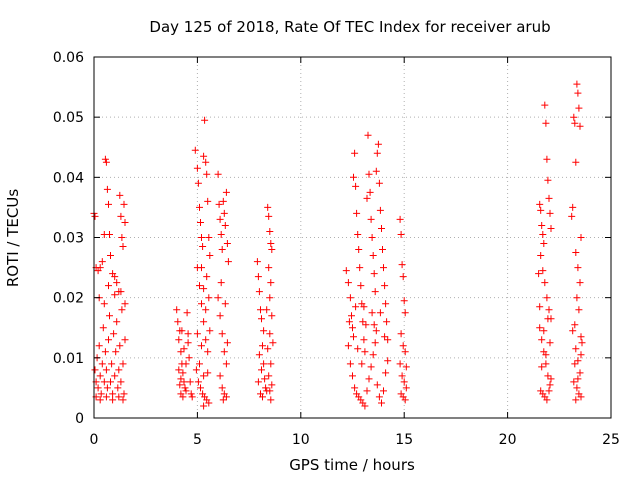 The height and width of the screenshot is (480, 640). What do you see at coordinates (94, 440) in the screenshot?
I see `x-tick-label: 0` at bounding box center [94, 440].